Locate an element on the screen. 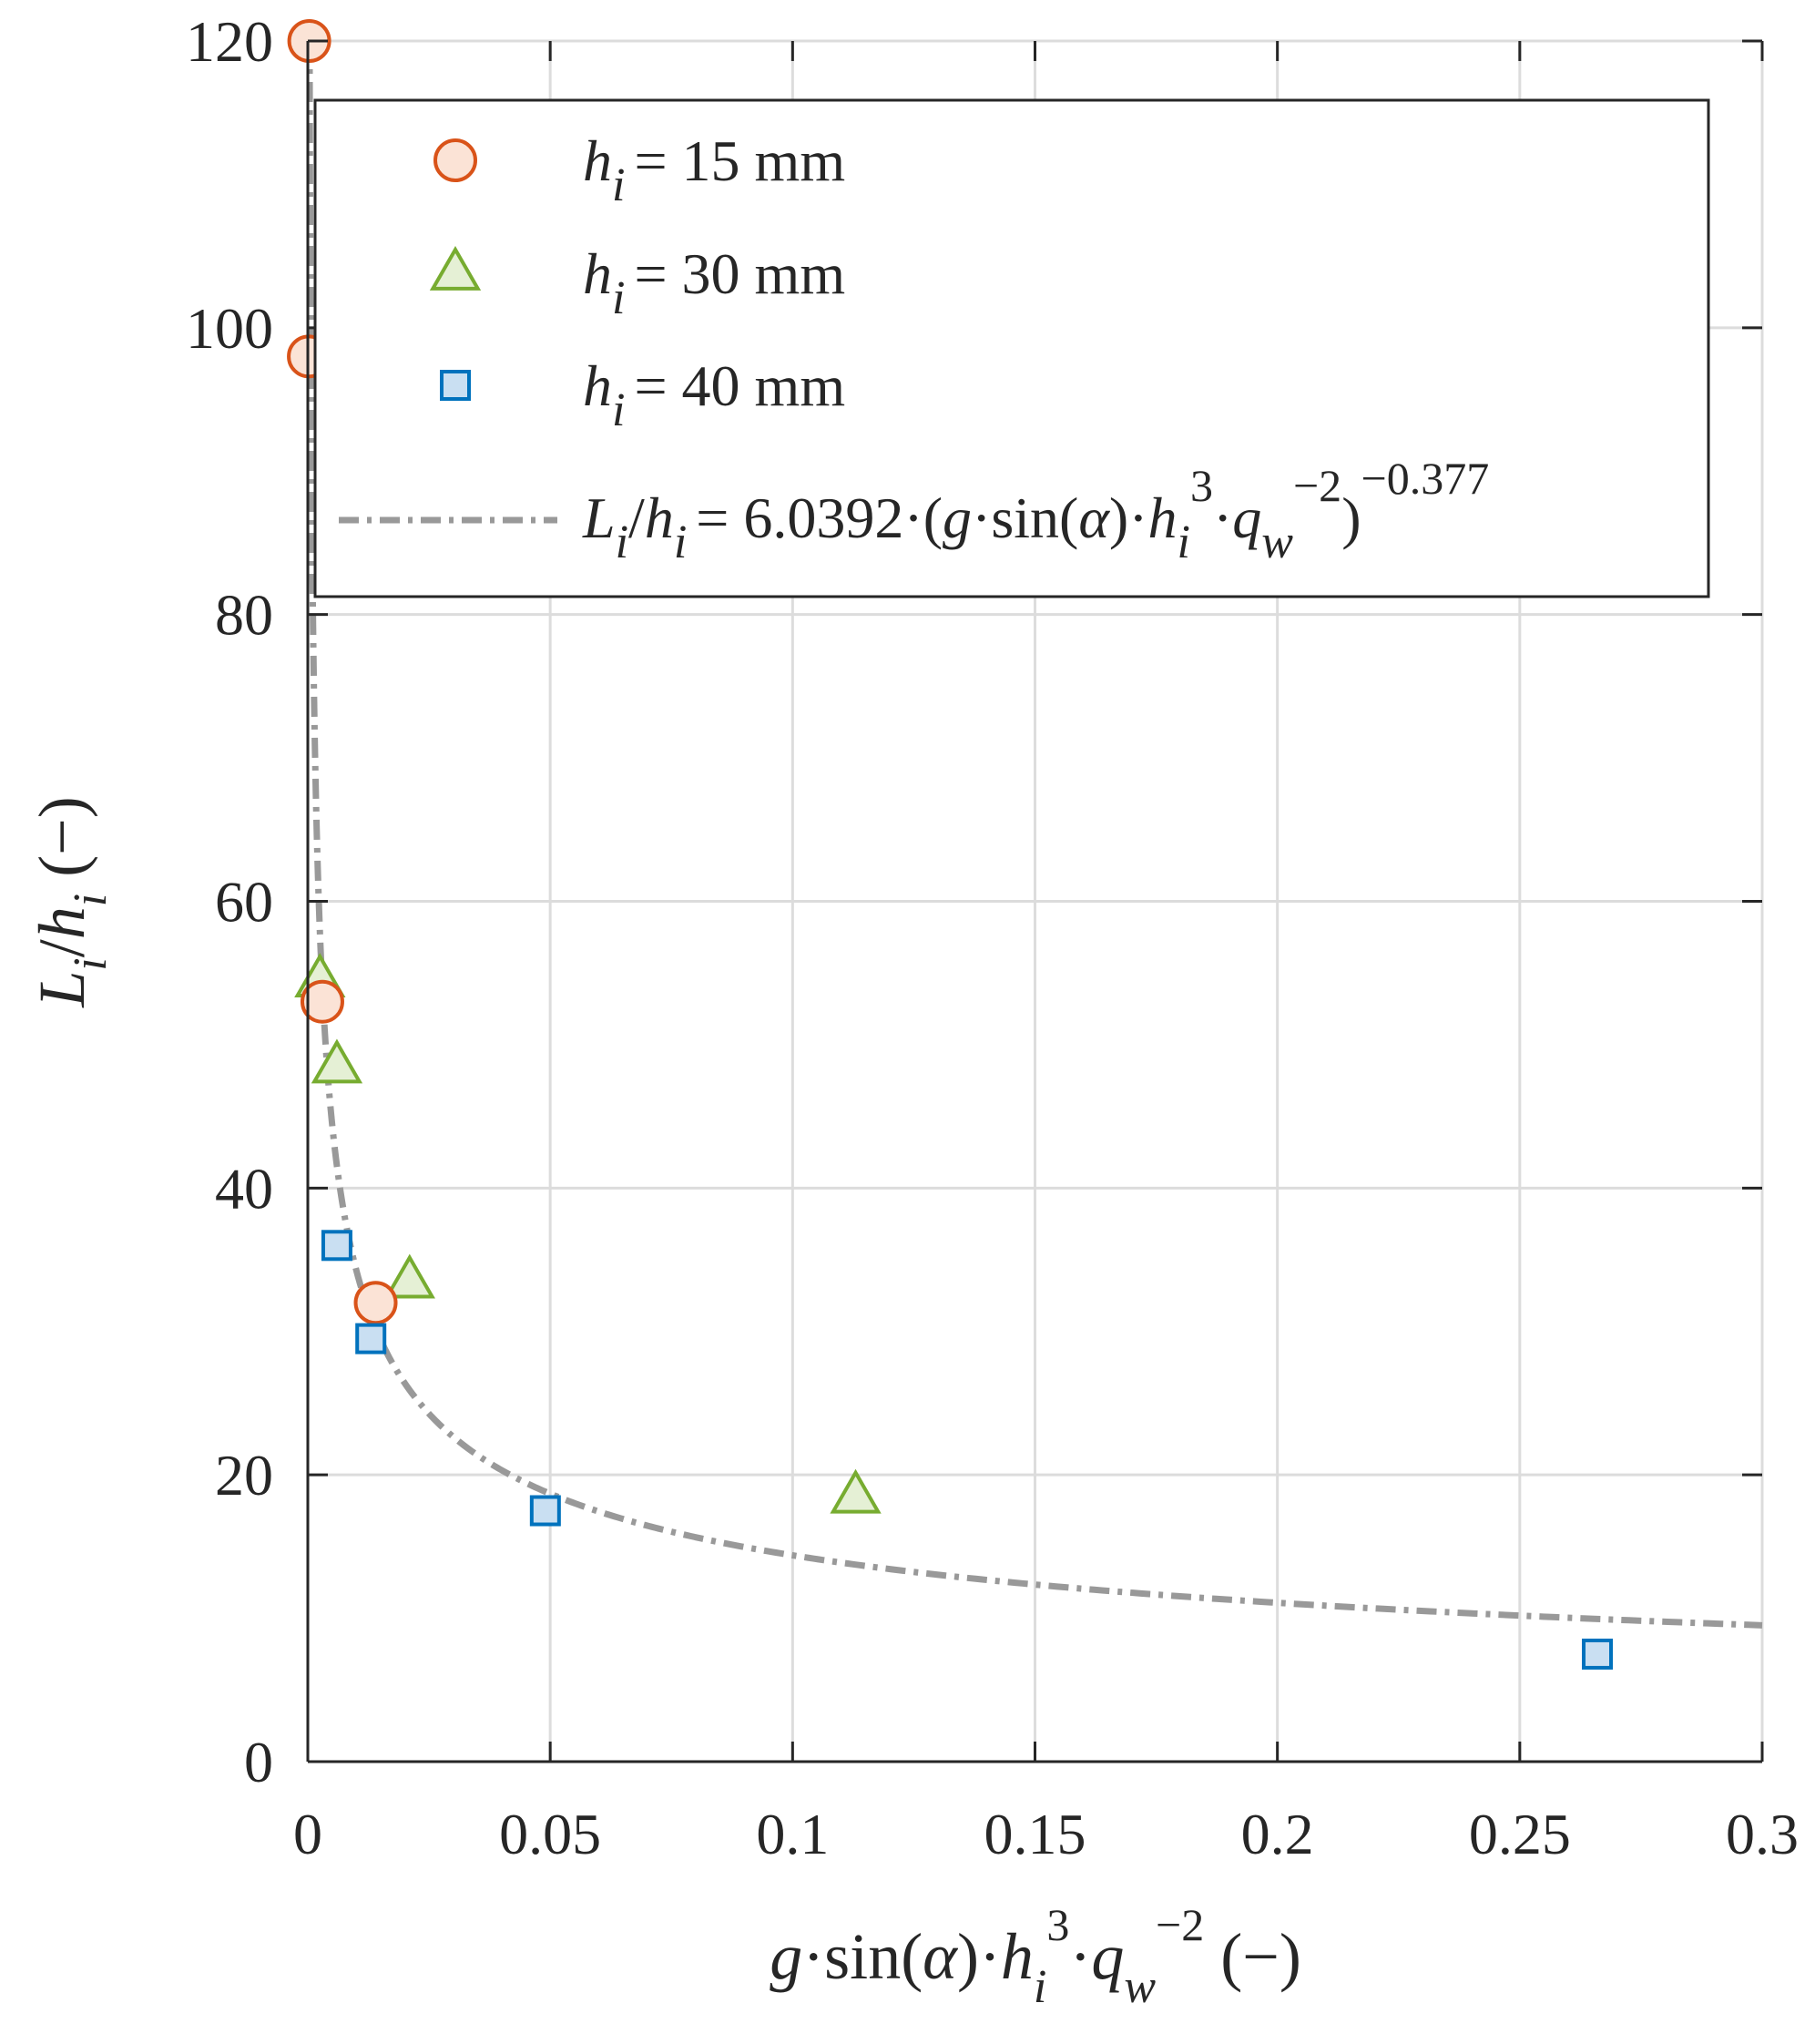 Image resolution: width=1815 pixels, height=2044 pixels. fit-L: L is located at coordinates (599, 518).